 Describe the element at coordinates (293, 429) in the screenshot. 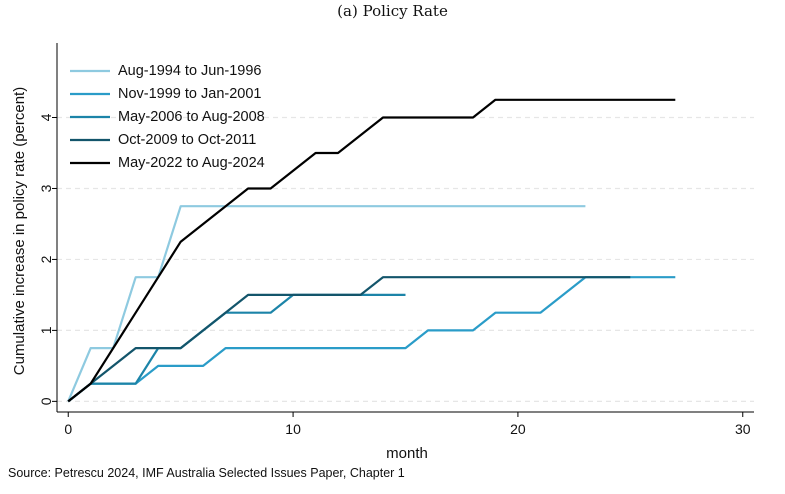

I see `x-tick-label: 10` at that location.